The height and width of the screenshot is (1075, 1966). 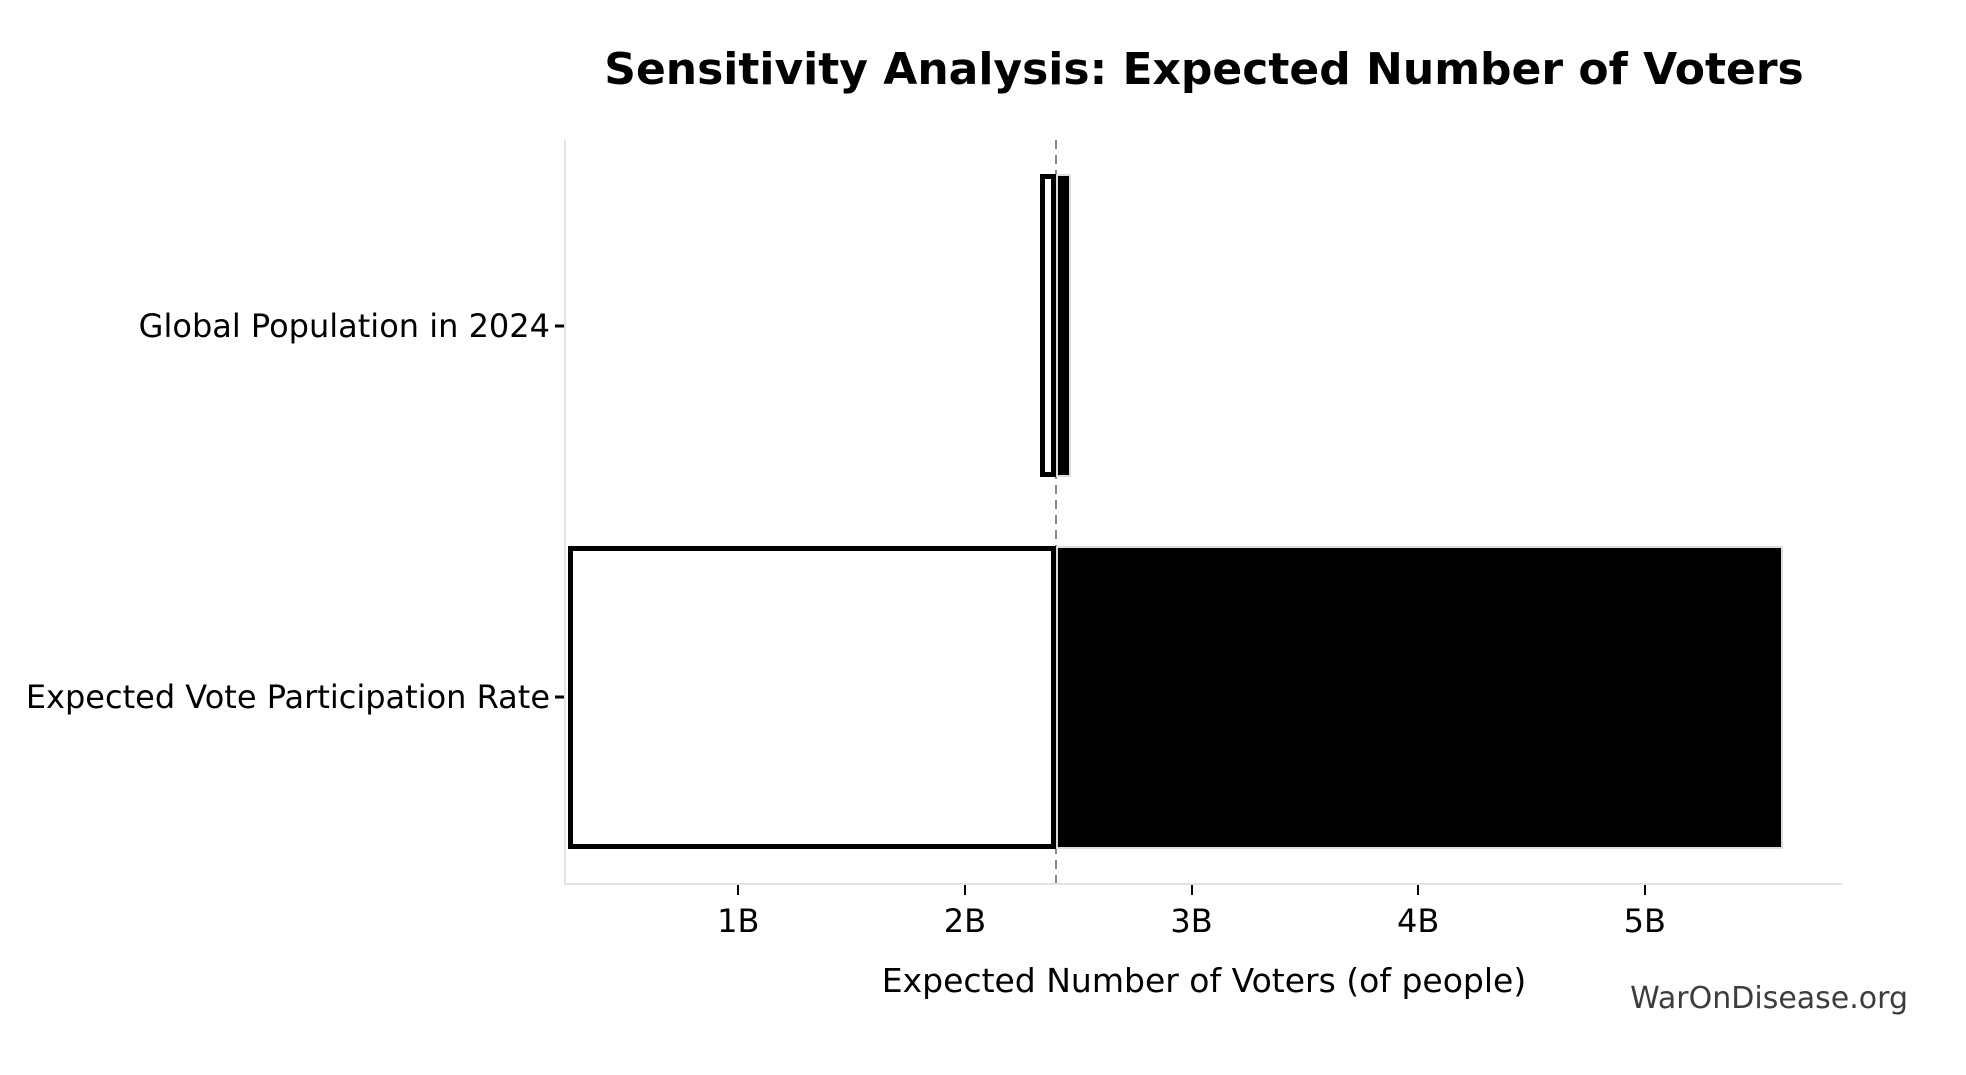 I want to click on watermark-text: WarOnDisease.org, so click(x=1769, y=998).